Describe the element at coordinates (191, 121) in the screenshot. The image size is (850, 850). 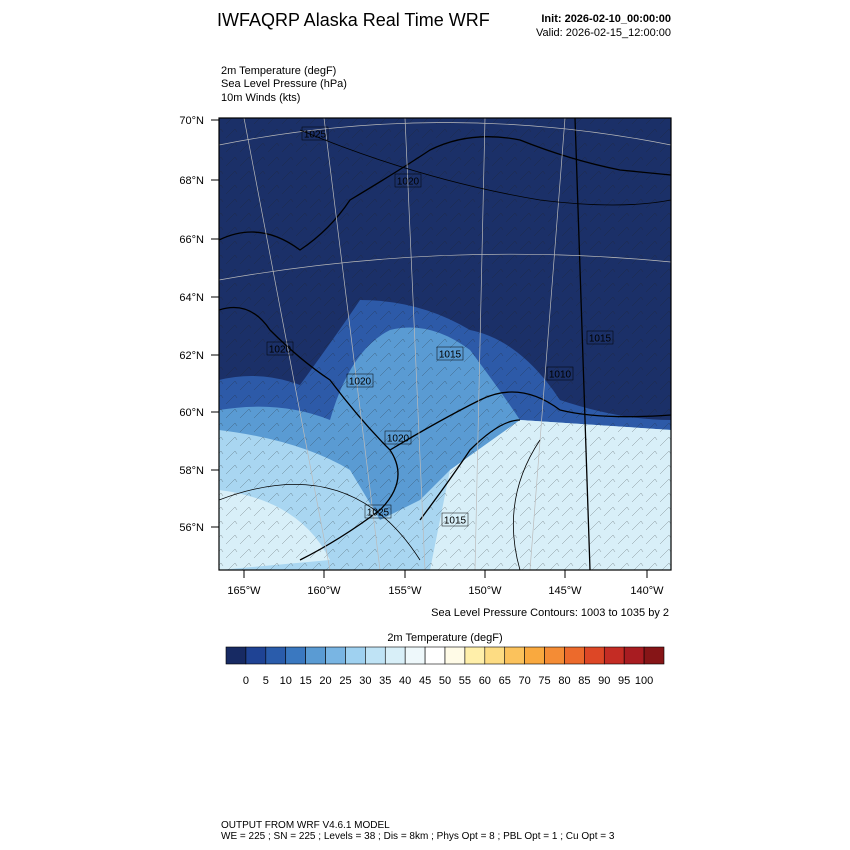
I see `lat-label: 70°N` at that location.